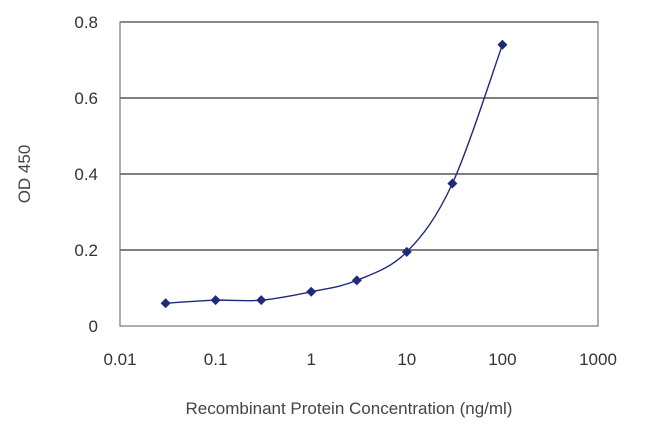 The height and width of the screenshot is (434, 650). I want to click on x-tick-label: 0.01, so click(119, 359).